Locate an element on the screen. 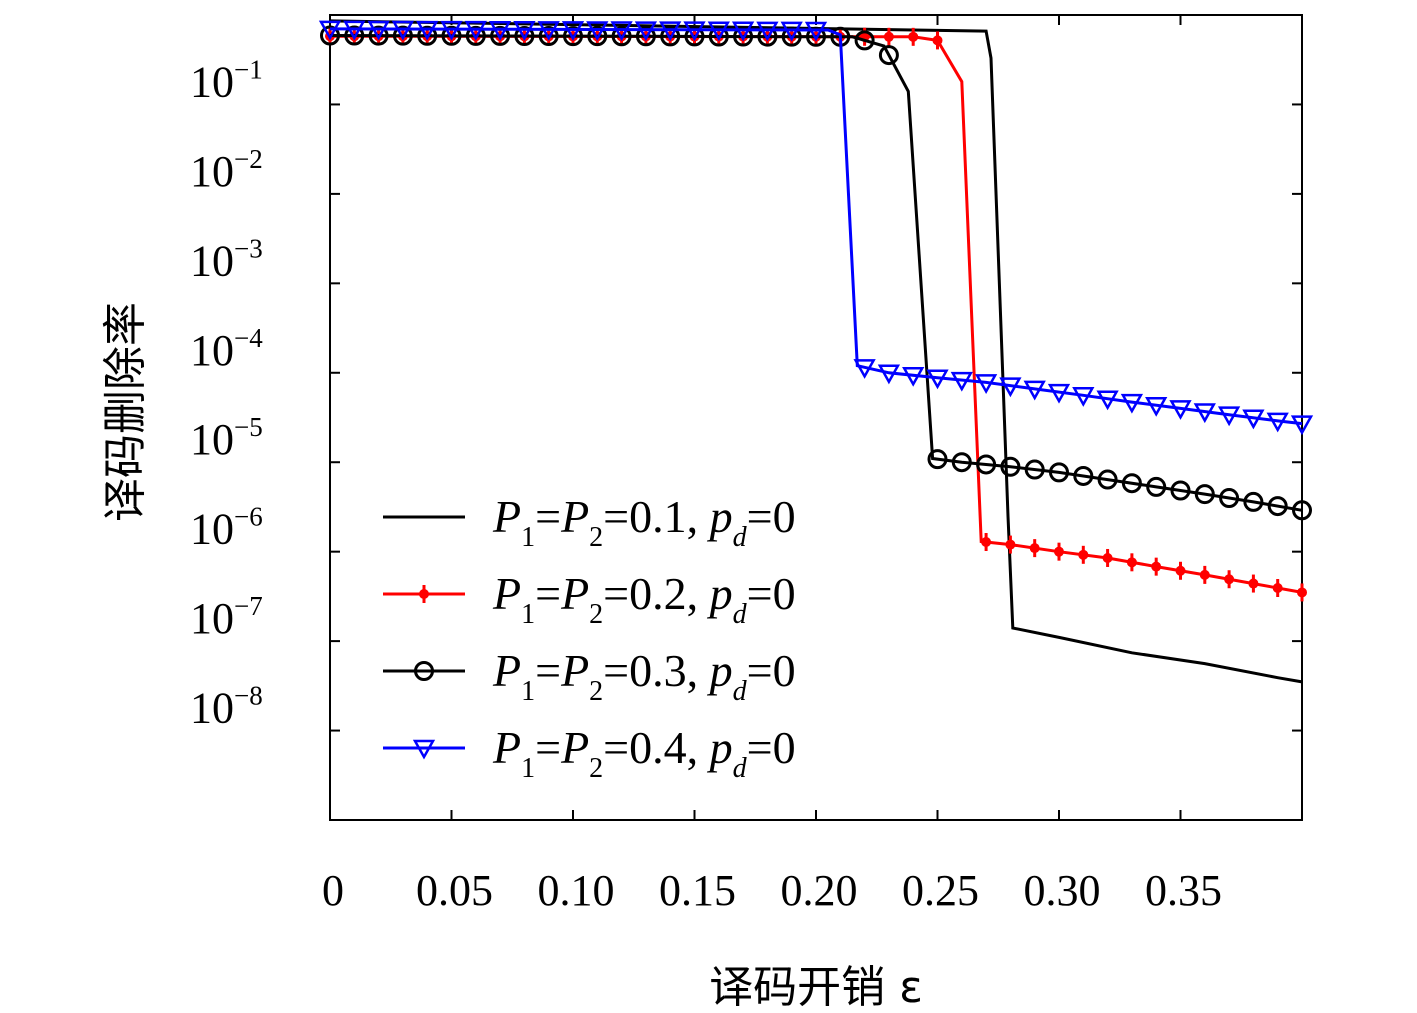 The image size is (1417, 1013). x-tick-label: 0.20 is located at coordinates (819, 890).